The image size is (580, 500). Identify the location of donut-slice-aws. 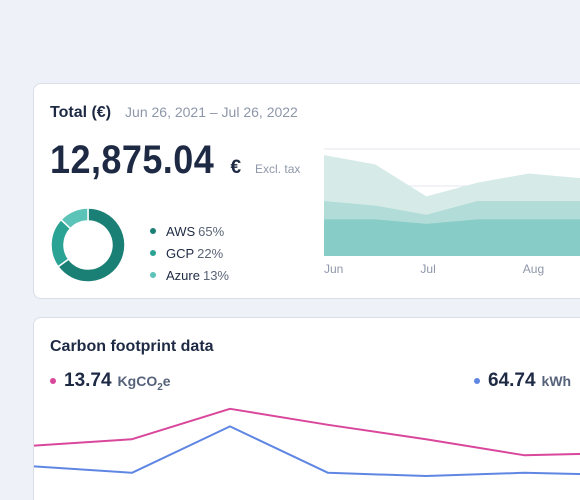
(91, 245).